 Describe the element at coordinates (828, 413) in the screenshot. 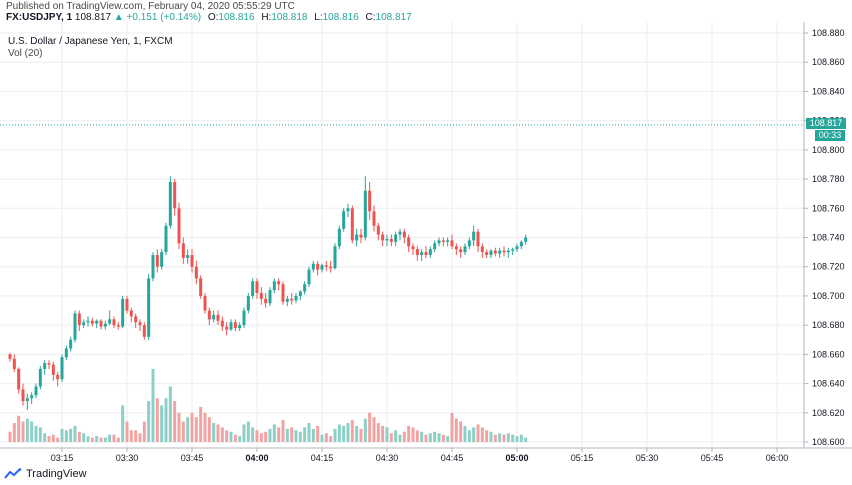

I see `y-tick-label: 108.620` at that location.